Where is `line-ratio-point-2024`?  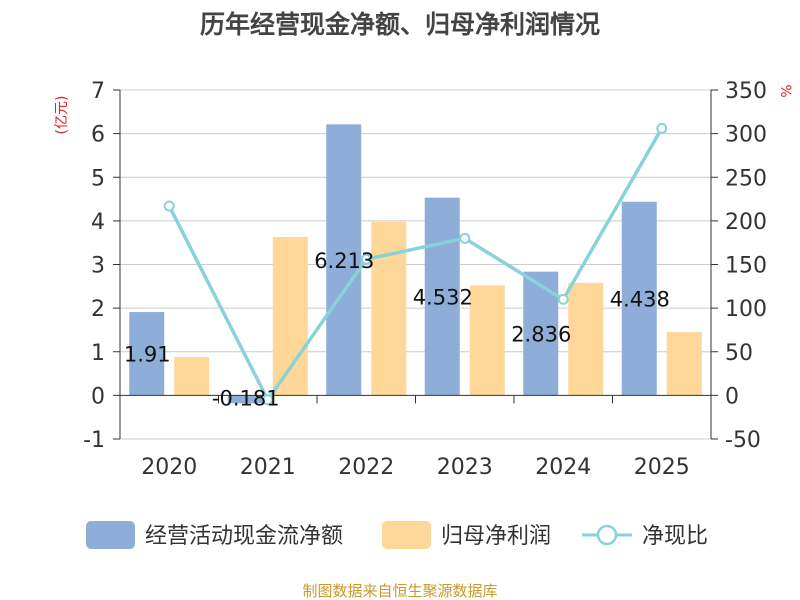 line-ratio-point-2024 is located at coordinates (563, 299).